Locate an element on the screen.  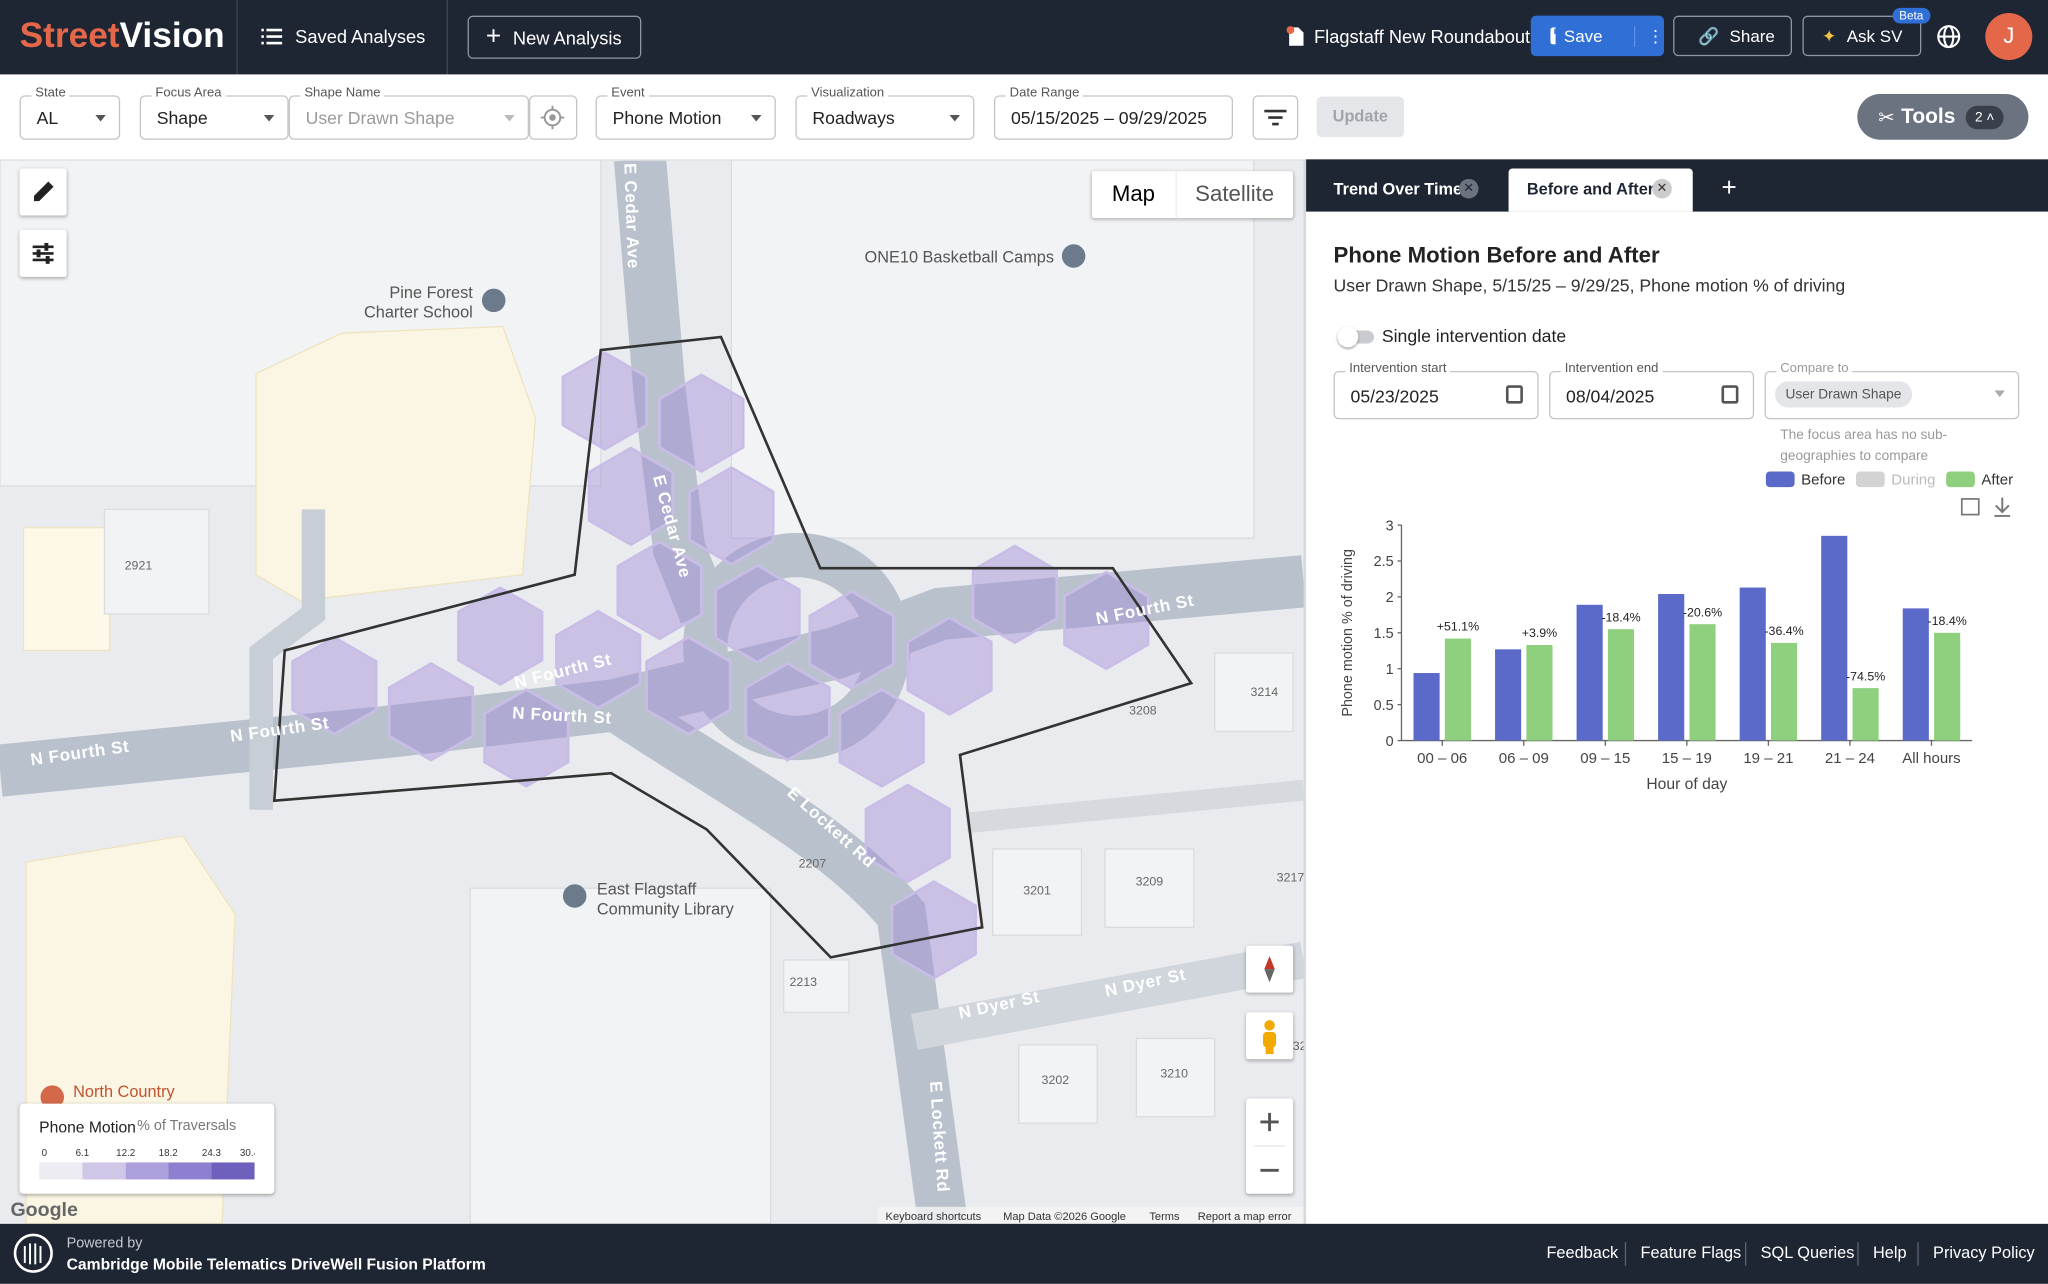
field-label: Focus Area is located at coordinates (188, 93).